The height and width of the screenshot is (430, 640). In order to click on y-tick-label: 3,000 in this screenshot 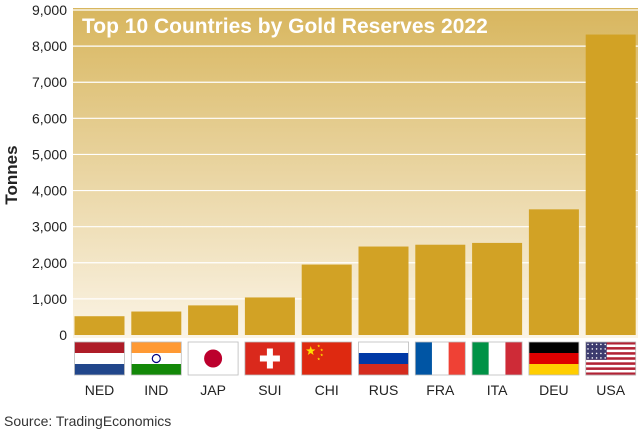, I will do `click(49, 227)`.